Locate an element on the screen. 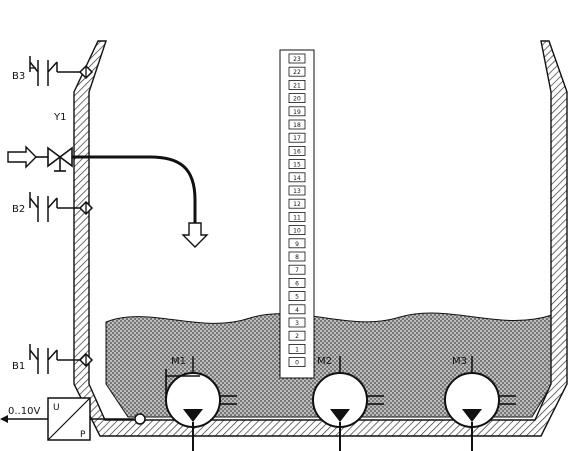 The image size is (580, 451). scale-label: 18 is located at coordinates (297, 125).